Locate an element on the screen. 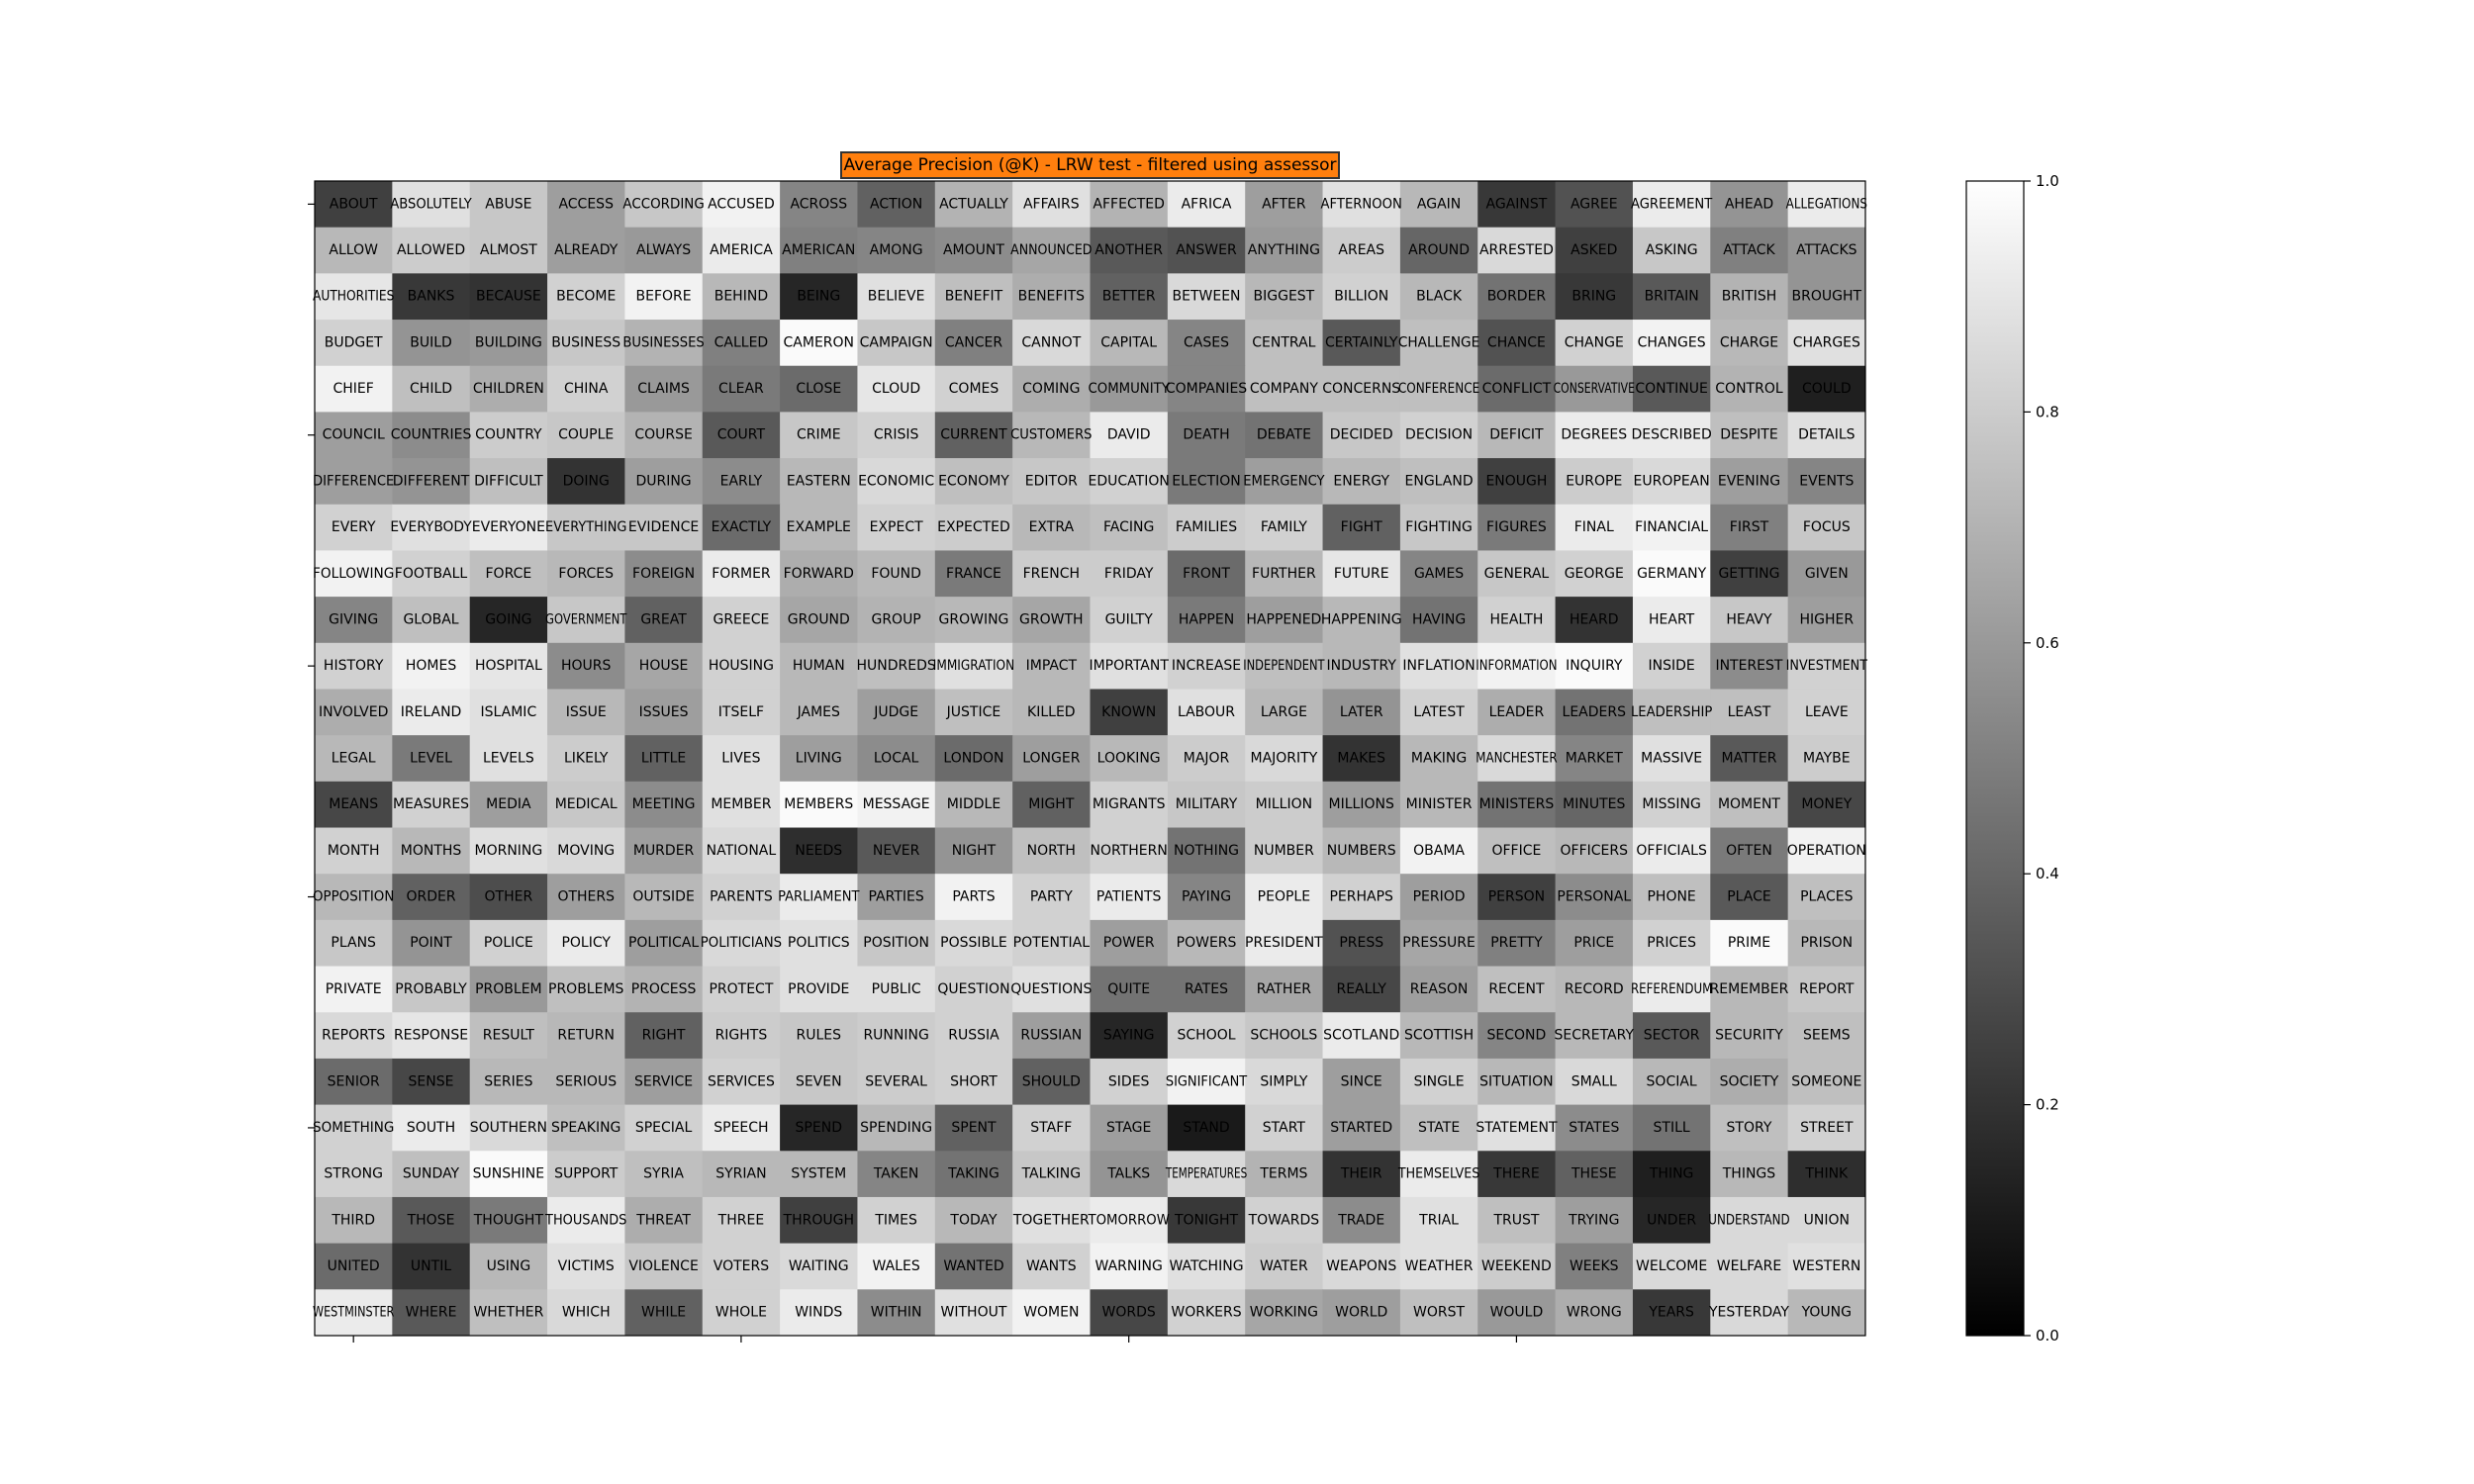 This screenshot has width=2474, height=1484. cell-label: BORDER is located at coordinates (1517, 297).